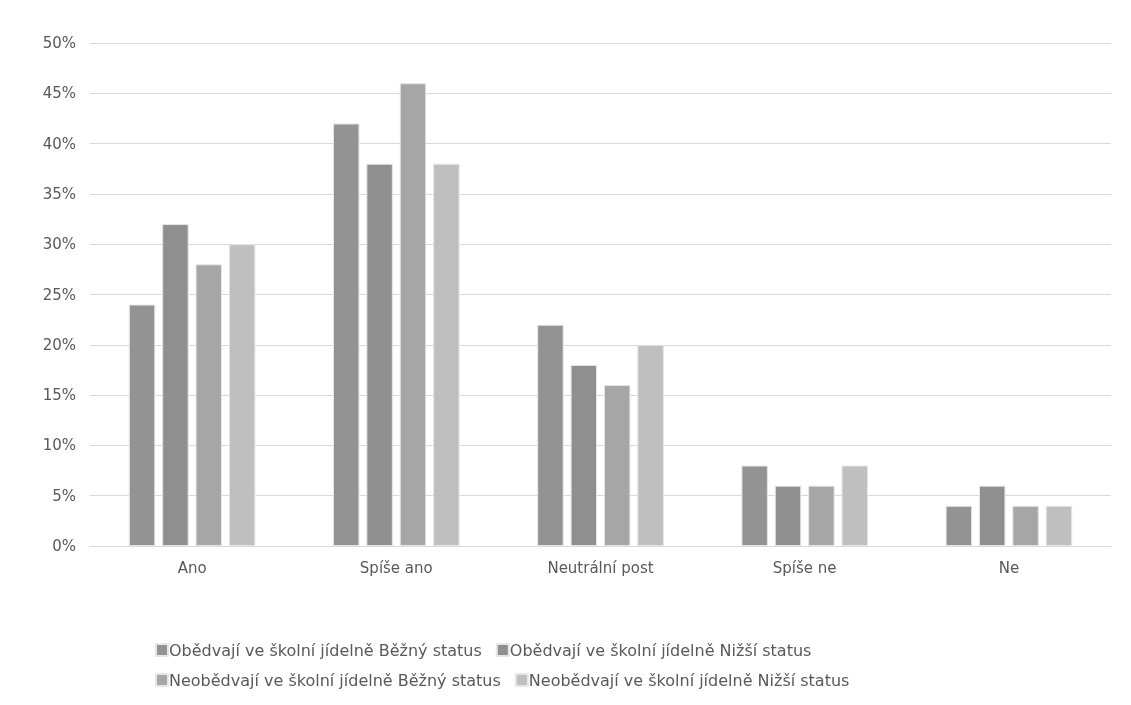  What do you see at coordinates (59, 395) in the screenshot?
I see `y-tick-label: 15%` at bounding box center [59, 395].